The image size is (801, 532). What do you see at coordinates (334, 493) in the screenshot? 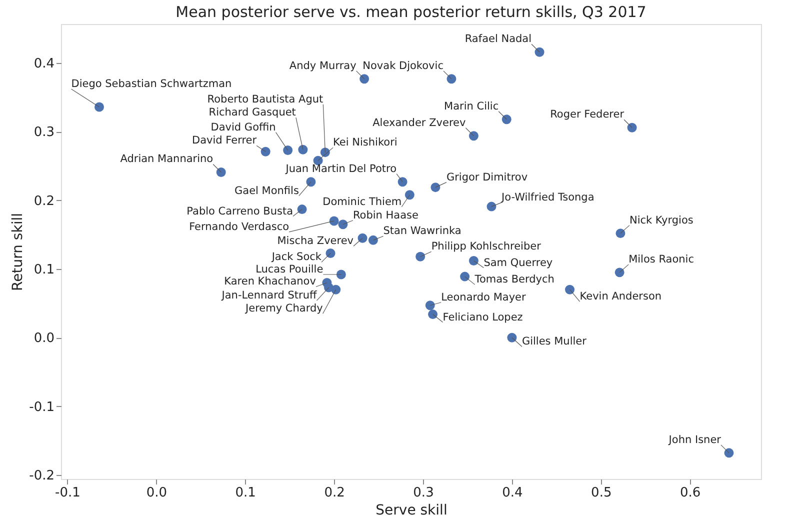
I see `x-tick-label: 0.2` at bounding box center [334, 493].